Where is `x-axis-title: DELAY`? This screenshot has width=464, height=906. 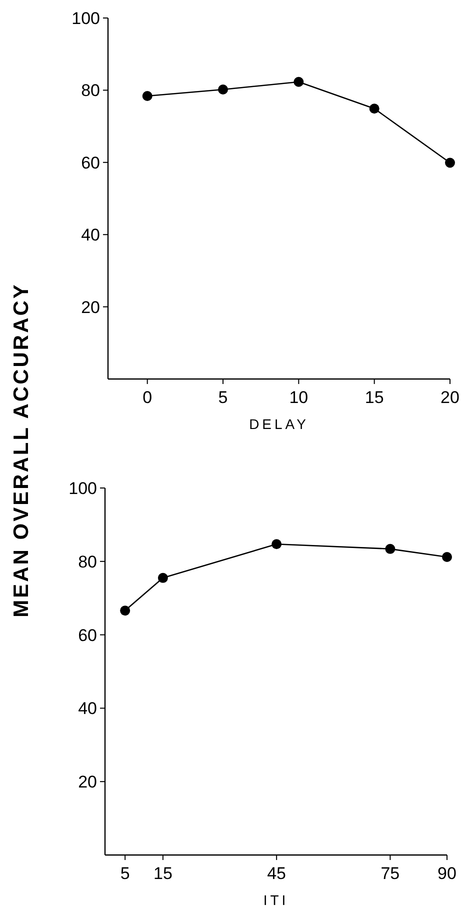 x-axis-title: DELAY is located at coordinates (279, 424).